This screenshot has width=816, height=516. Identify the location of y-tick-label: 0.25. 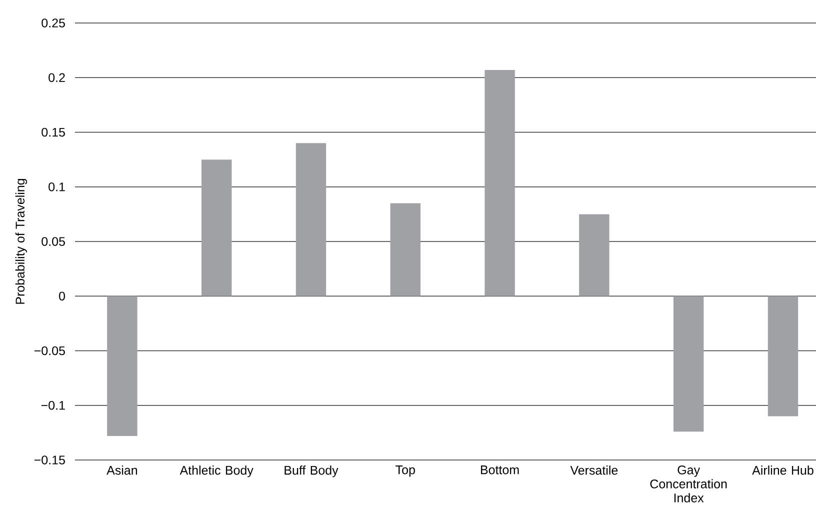
(53, 23).